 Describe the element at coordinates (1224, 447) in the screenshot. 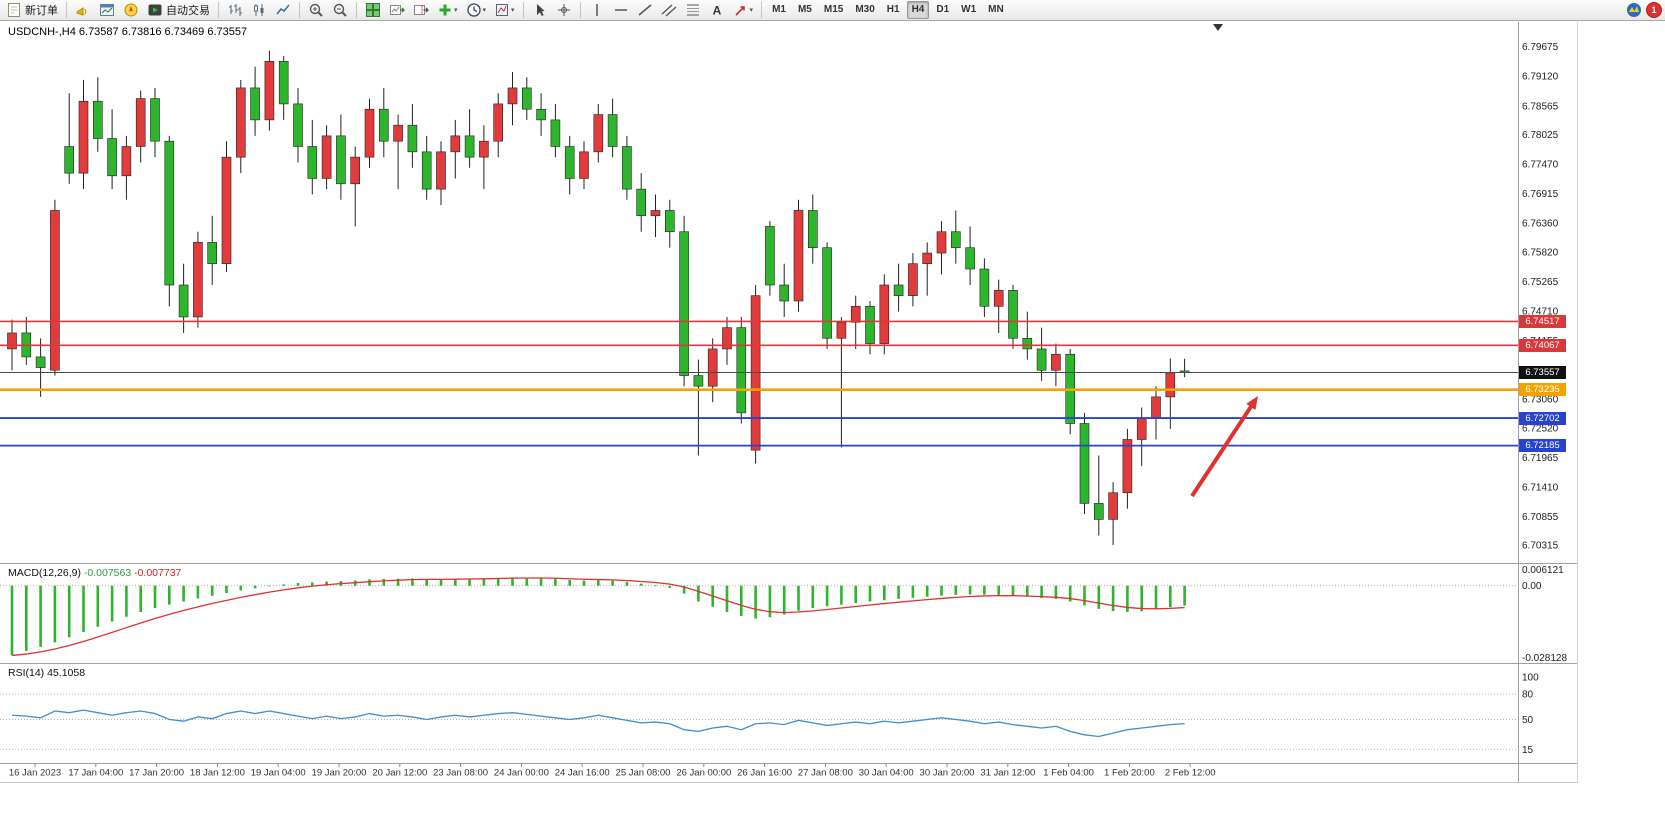

I see `trend-arrow-annotation` at that location.